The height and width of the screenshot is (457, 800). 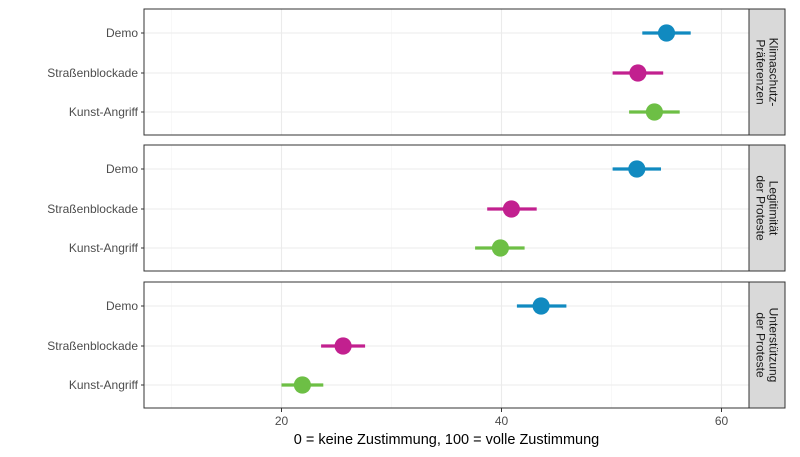 What do you see at coordinates (774, 208) in the screenshot?
I see `facet-strip-label: Legitimität` at bounding box center [774, 208].